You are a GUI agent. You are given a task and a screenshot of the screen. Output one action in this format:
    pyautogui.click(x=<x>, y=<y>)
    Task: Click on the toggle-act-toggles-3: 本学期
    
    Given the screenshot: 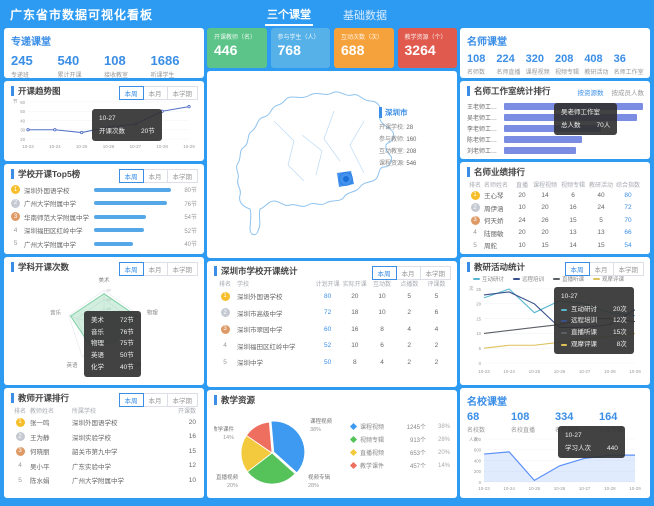 What is the action you would take?
    pyautogui.click(x=628, y=269)
    